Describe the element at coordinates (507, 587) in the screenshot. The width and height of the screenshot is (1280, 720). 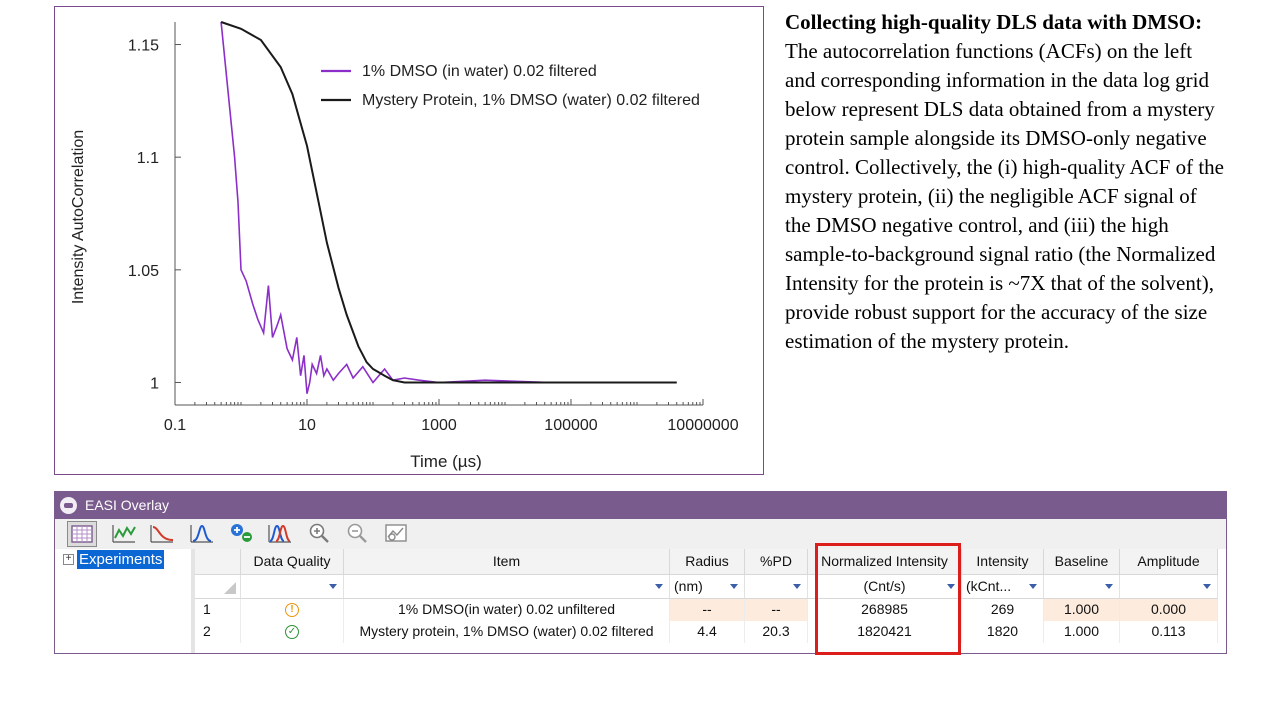
I see `filter-item` at that location.